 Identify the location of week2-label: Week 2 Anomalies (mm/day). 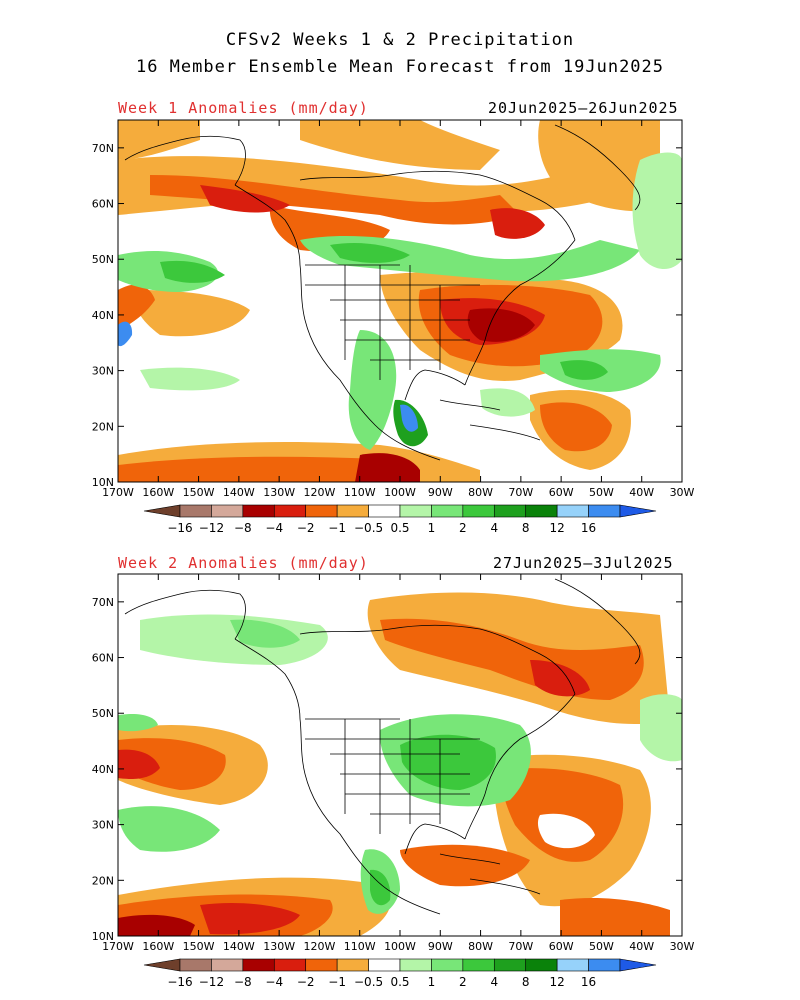
(243, 563).